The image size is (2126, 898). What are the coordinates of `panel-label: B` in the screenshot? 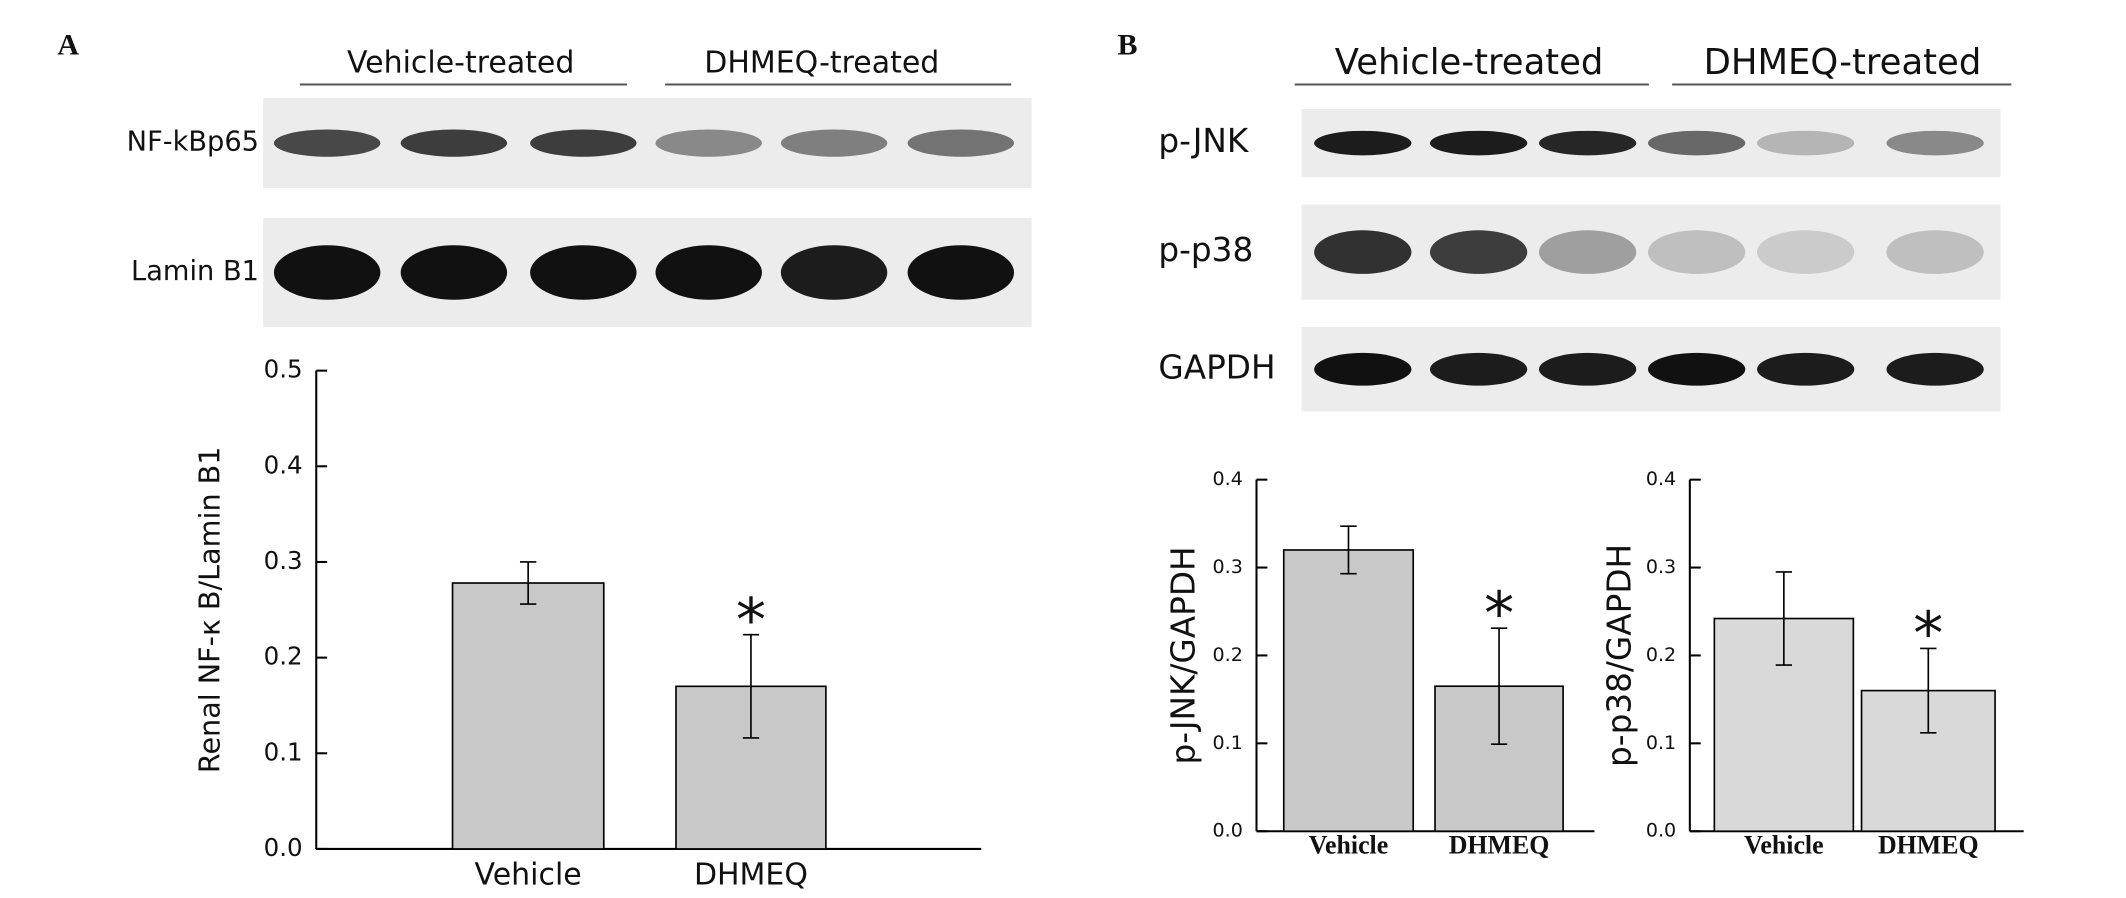 It's located at (1128, 45).